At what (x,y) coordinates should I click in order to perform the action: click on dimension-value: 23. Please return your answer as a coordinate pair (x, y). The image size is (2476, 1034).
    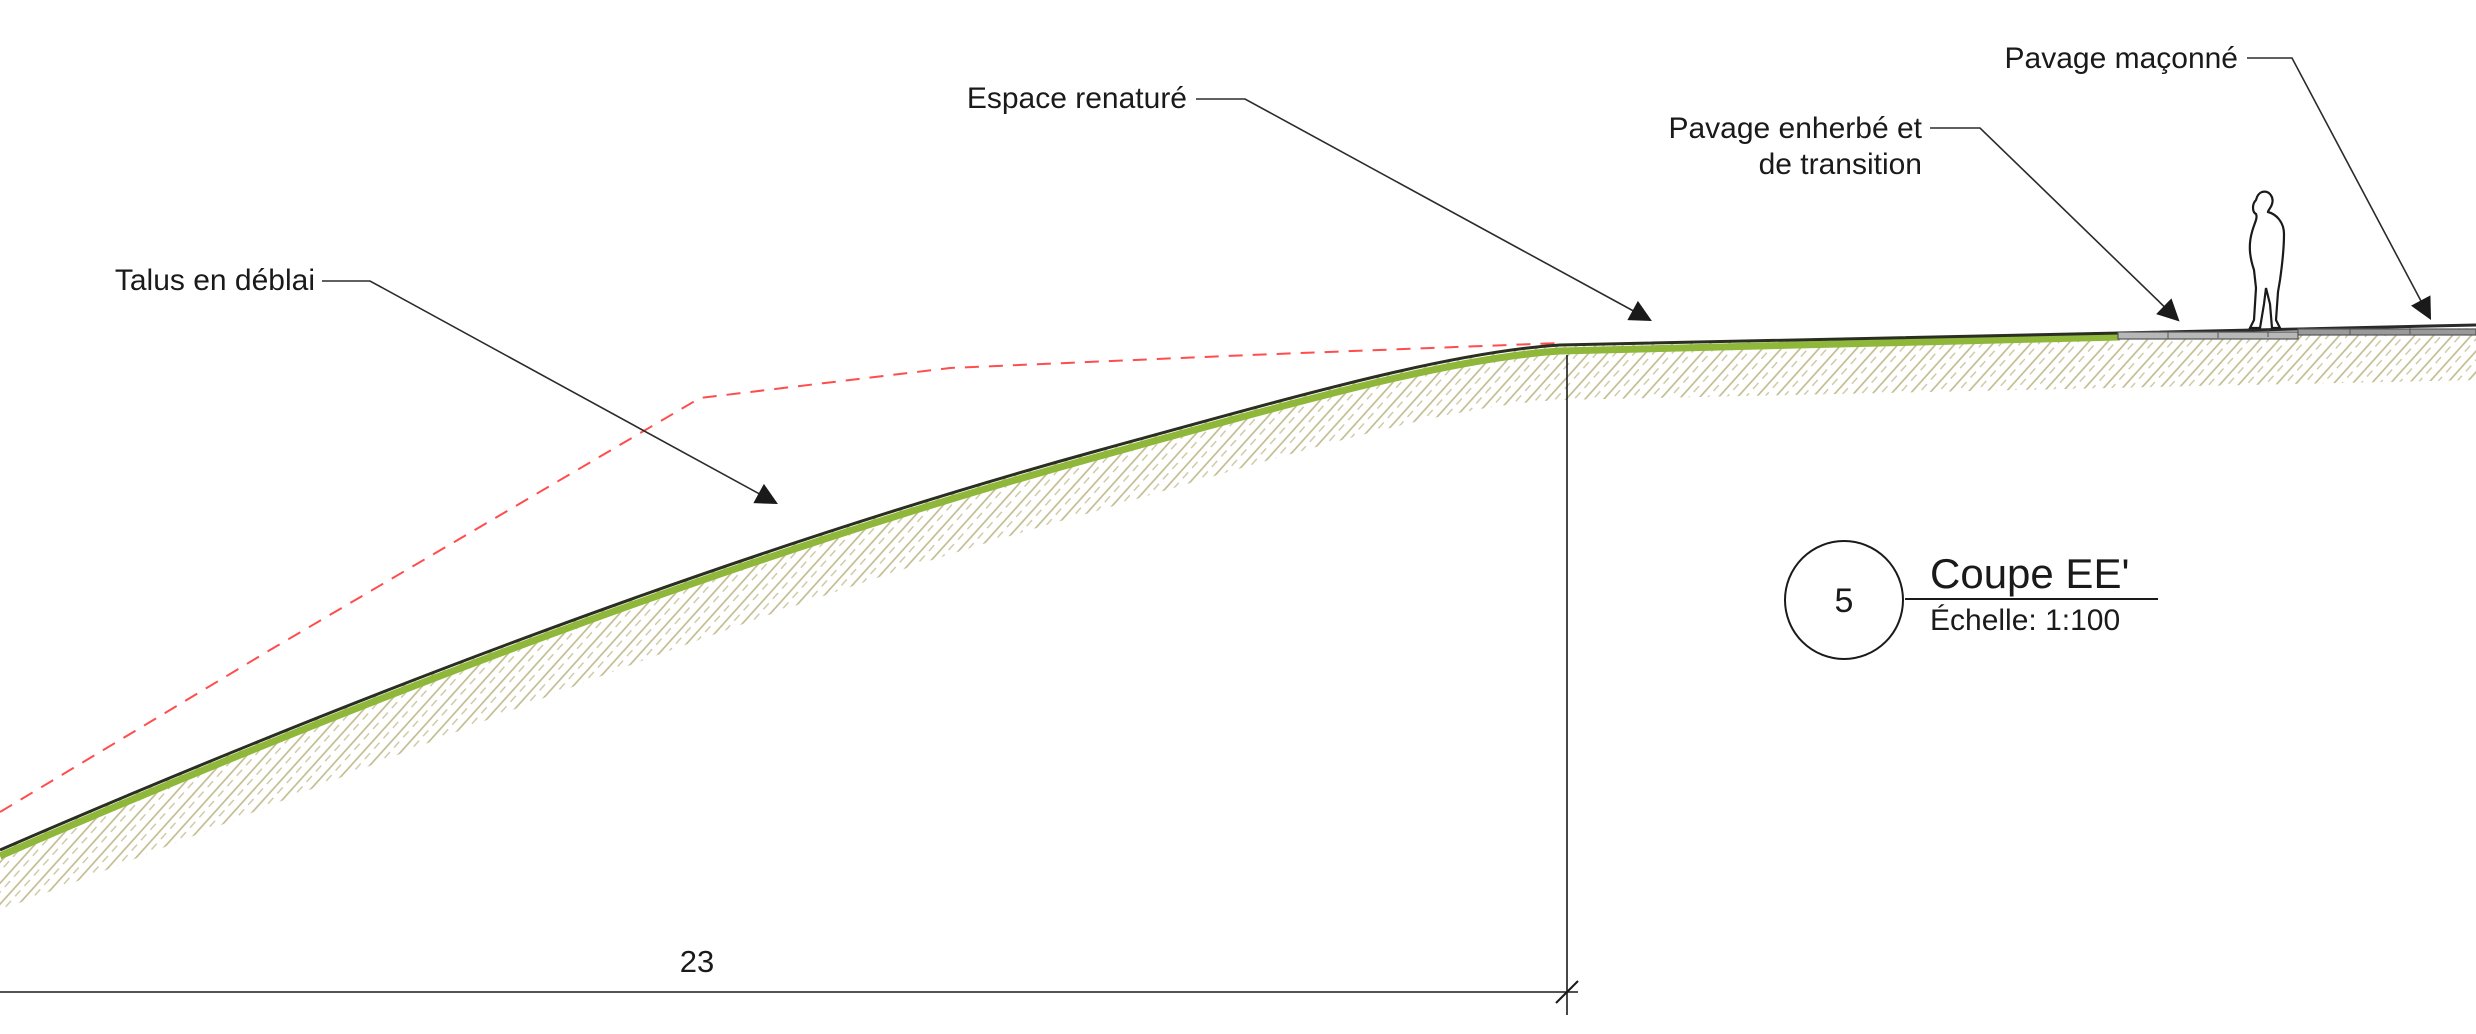
    Looking at the image, I should click on (697, 961).